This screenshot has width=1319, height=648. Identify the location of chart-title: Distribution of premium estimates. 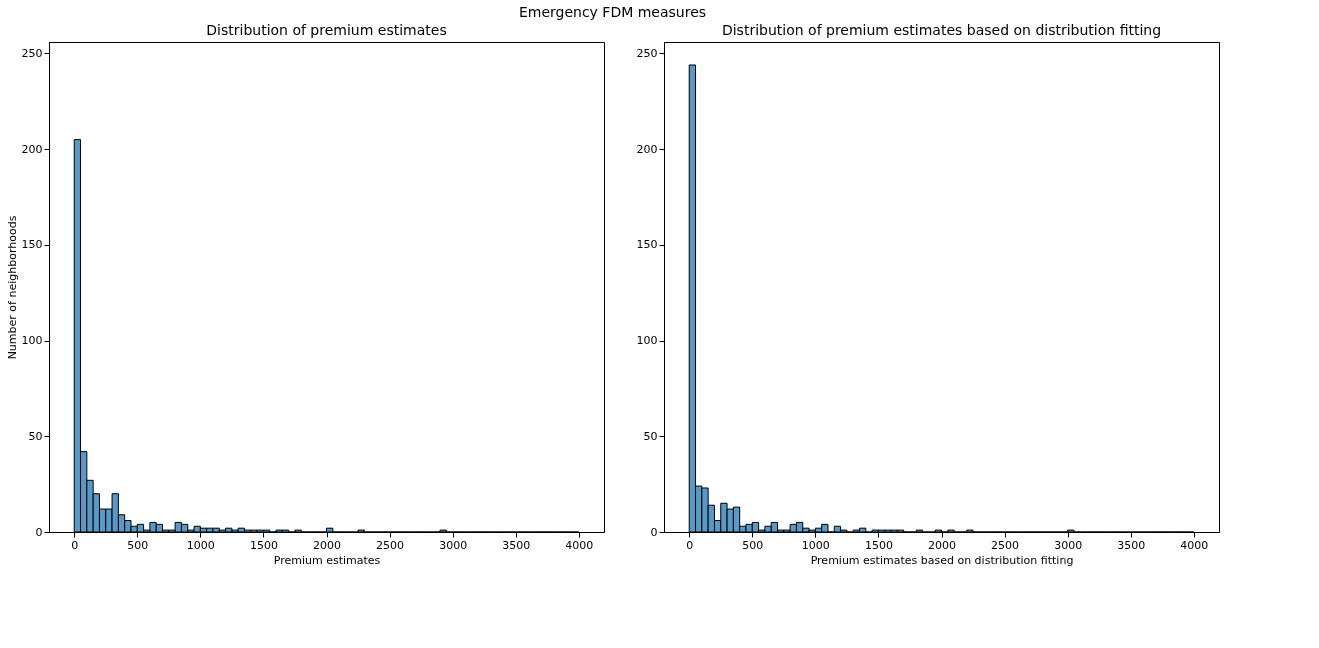
(326, 30).